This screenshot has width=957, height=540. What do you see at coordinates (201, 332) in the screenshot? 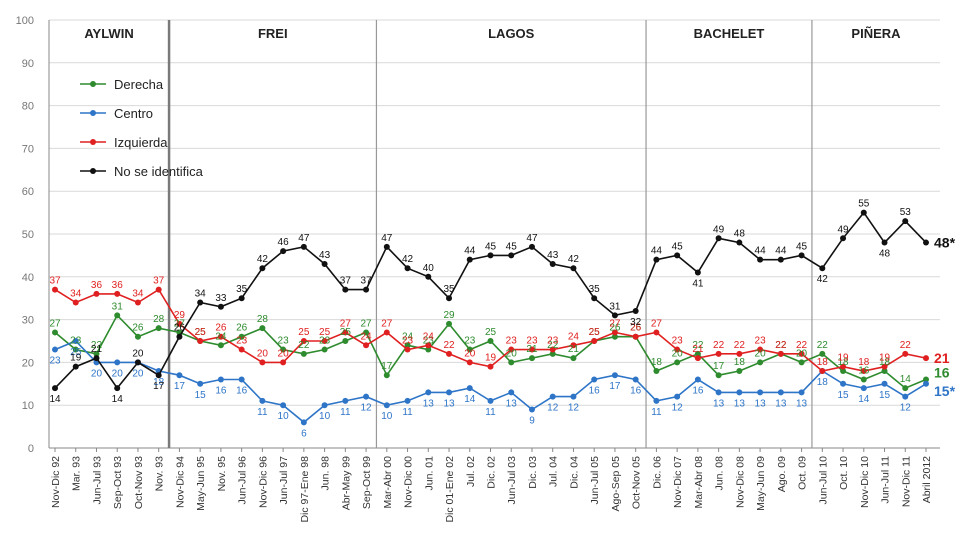
I see `data-label: 25` at bounding box center [201, 332].